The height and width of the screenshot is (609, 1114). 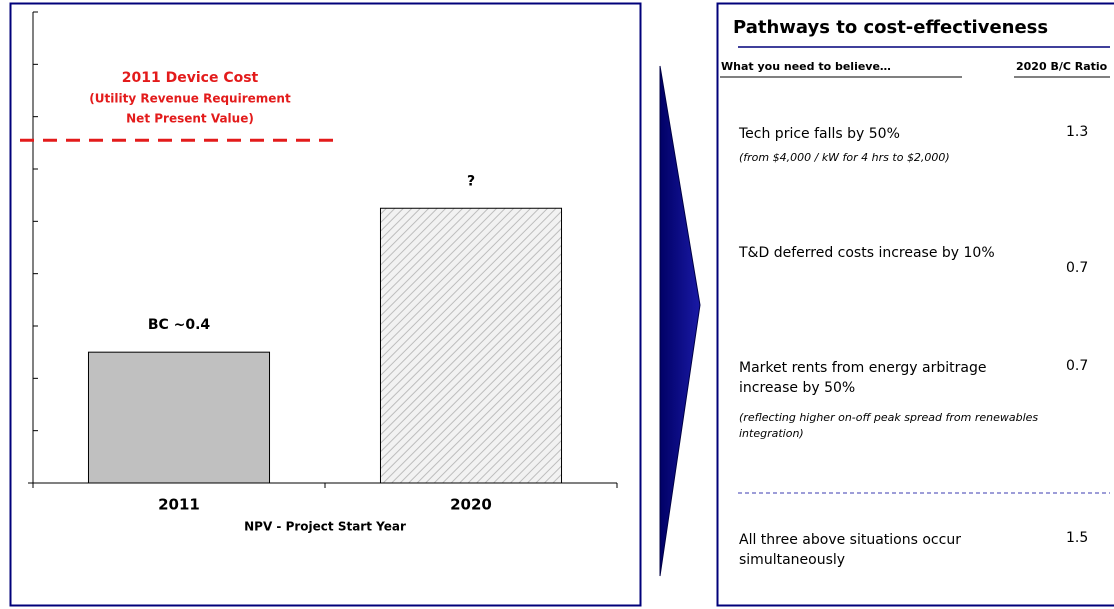 I want to click on panel-title: Pathways to cost-effectiveness, so click(x=891, y=27).